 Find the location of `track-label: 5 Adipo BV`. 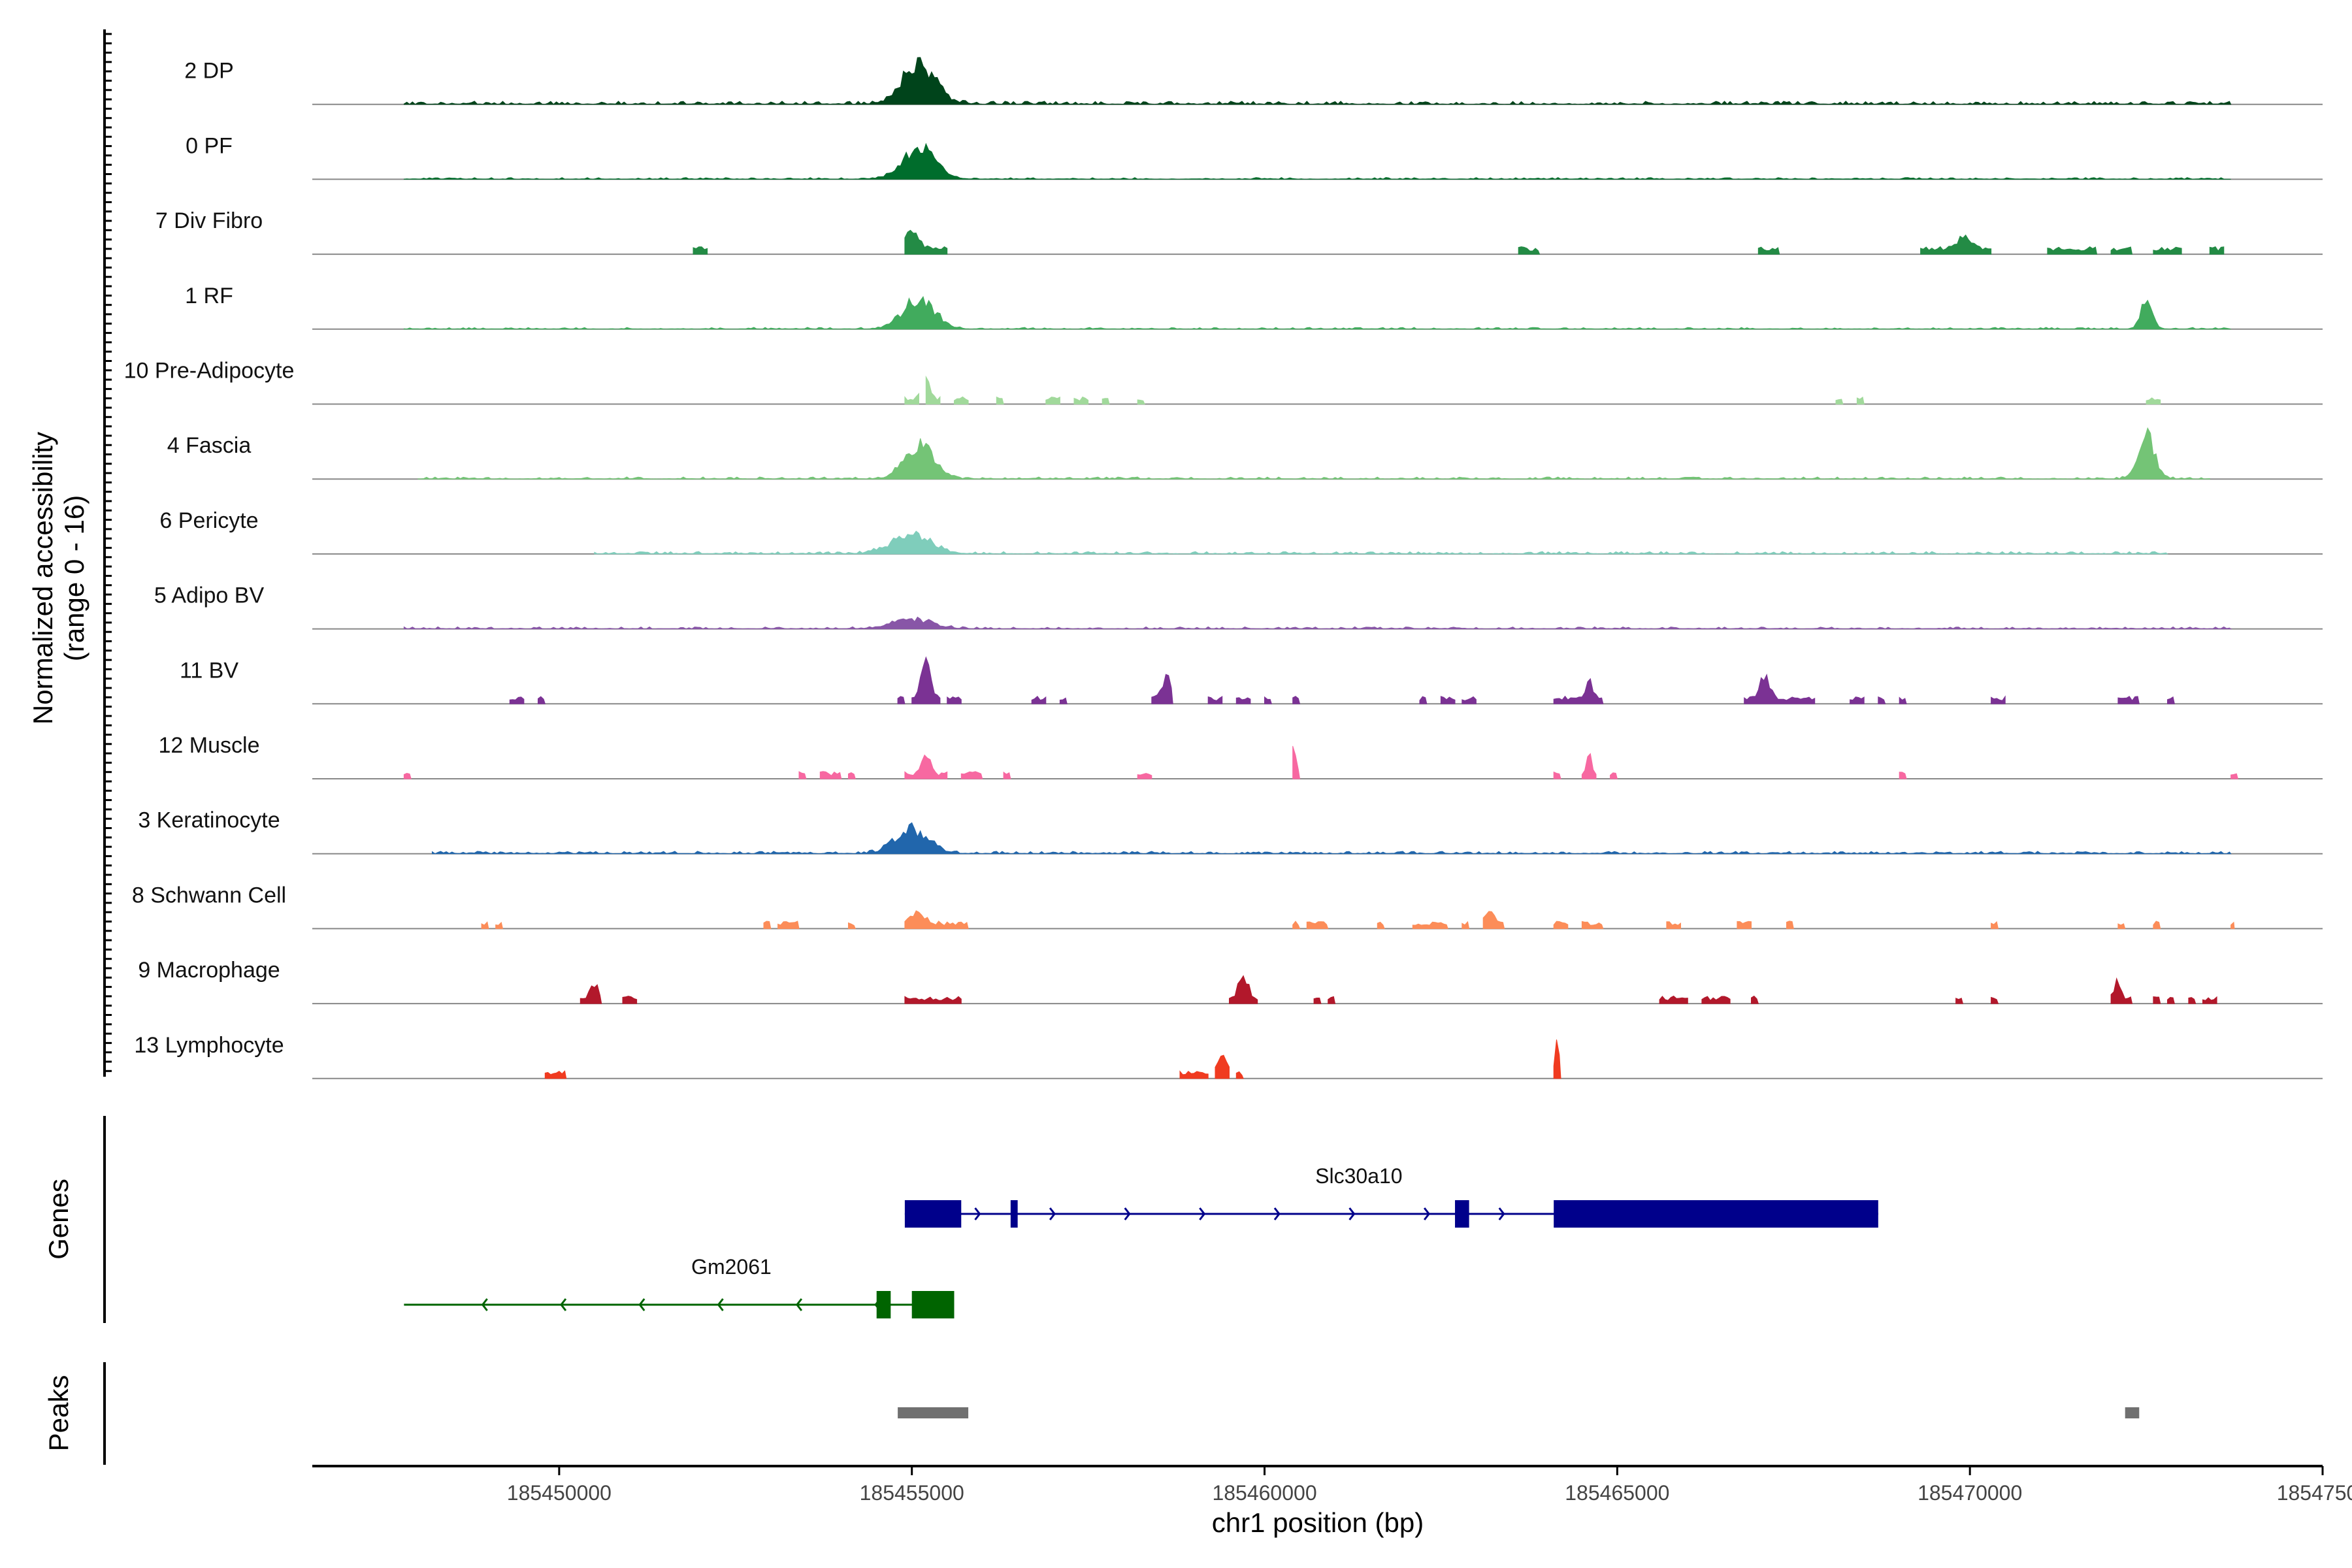

track-label: 5 Adipo BV is located at coordinates (209, 595).